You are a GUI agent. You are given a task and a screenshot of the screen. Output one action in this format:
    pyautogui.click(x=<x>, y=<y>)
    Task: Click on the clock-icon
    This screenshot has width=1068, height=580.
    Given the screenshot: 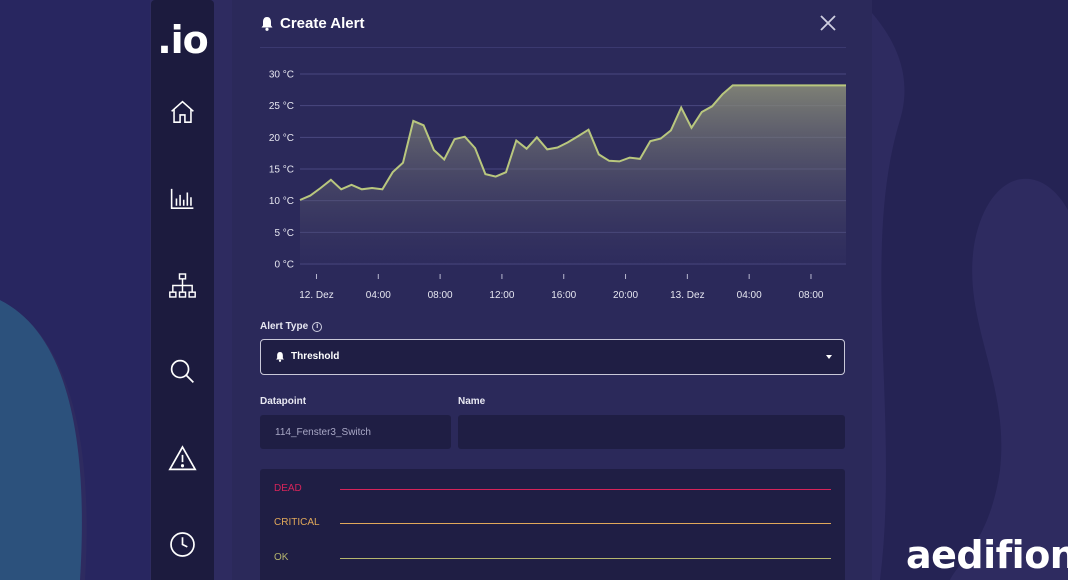 What is the action you would take?
    pyautogui.click(x=182, y=544)
    